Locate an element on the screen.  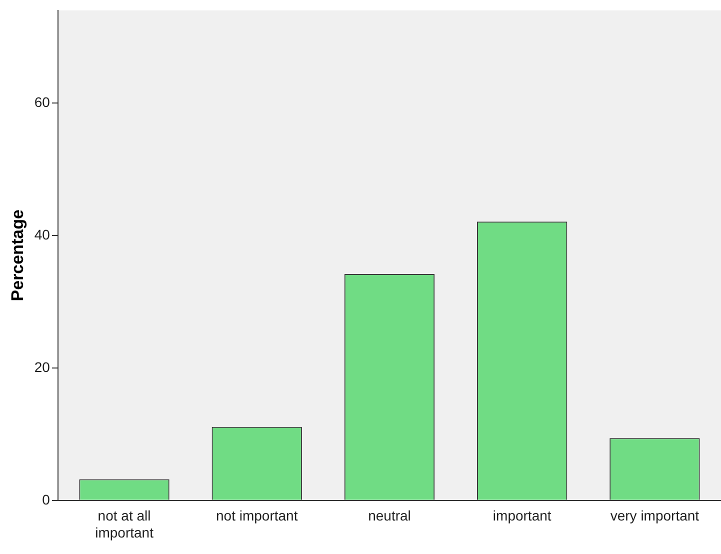
y-tick-label: 0 is located at coordinates (46, 499).